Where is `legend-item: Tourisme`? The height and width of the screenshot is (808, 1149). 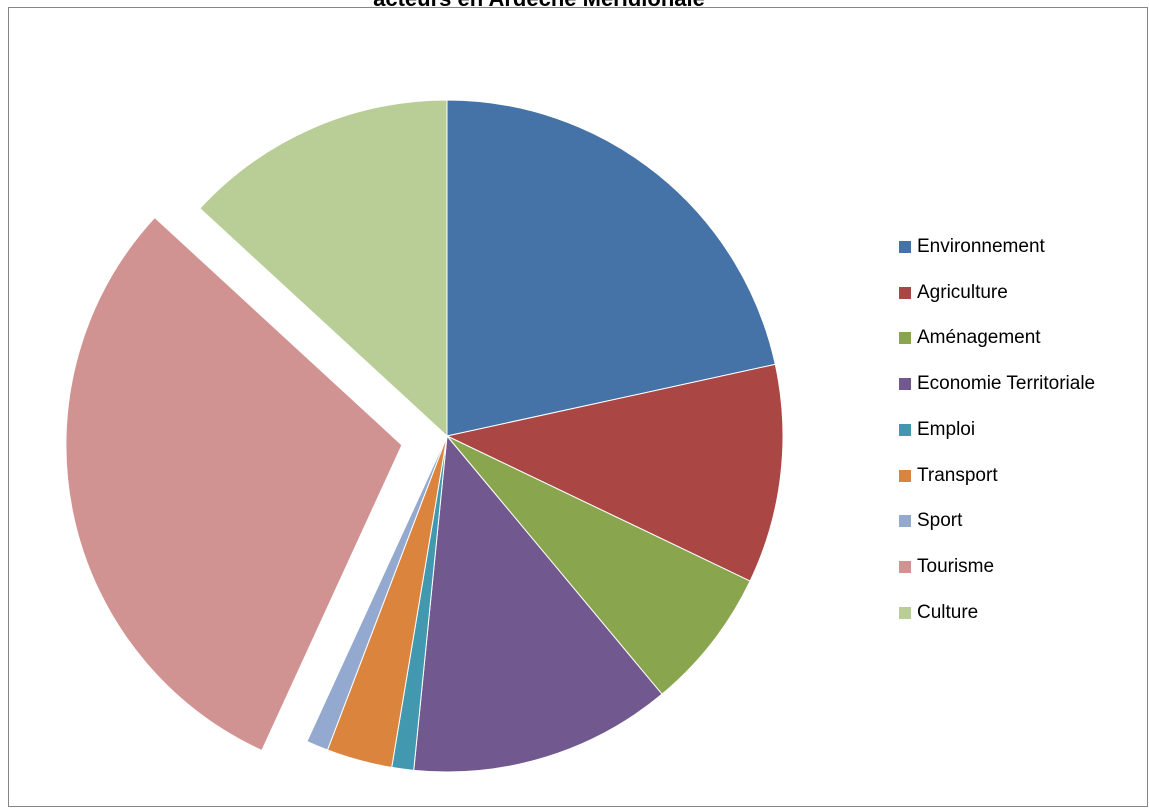
legend-item: Tourisme is located at coordinates (946, 567).